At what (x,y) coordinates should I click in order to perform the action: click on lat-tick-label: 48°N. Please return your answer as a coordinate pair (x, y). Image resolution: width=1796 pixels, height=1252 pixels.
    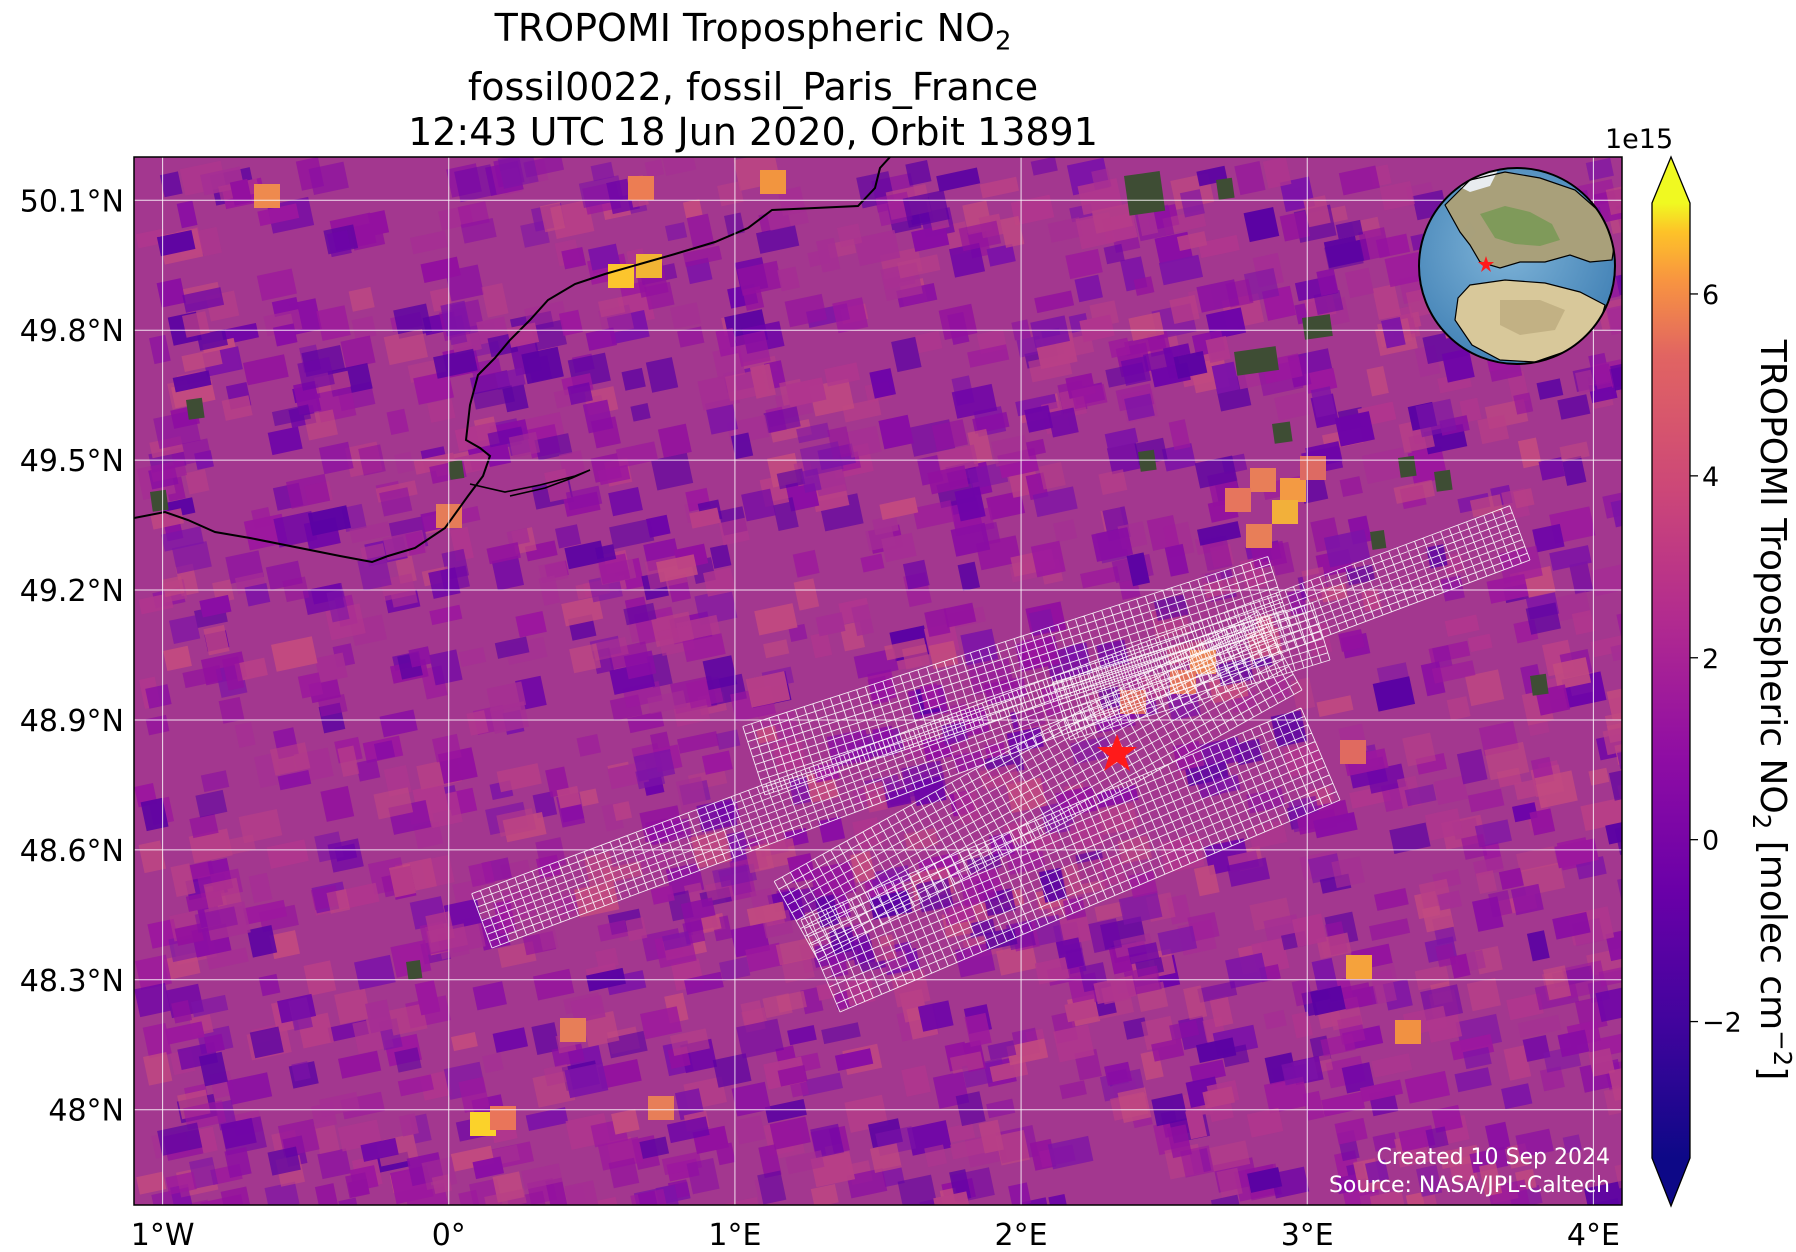
    Looking at the image, I should click on (86, 1111).